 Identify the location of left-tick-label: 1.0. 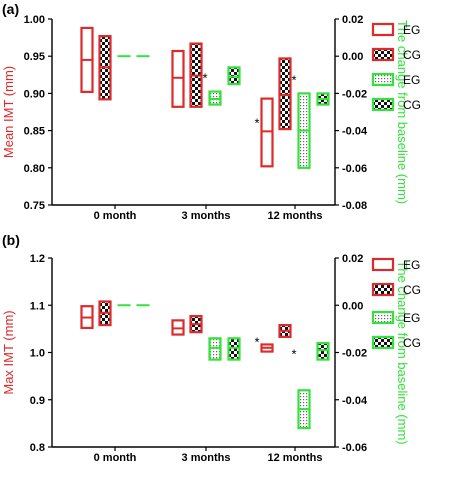
(37, 354).